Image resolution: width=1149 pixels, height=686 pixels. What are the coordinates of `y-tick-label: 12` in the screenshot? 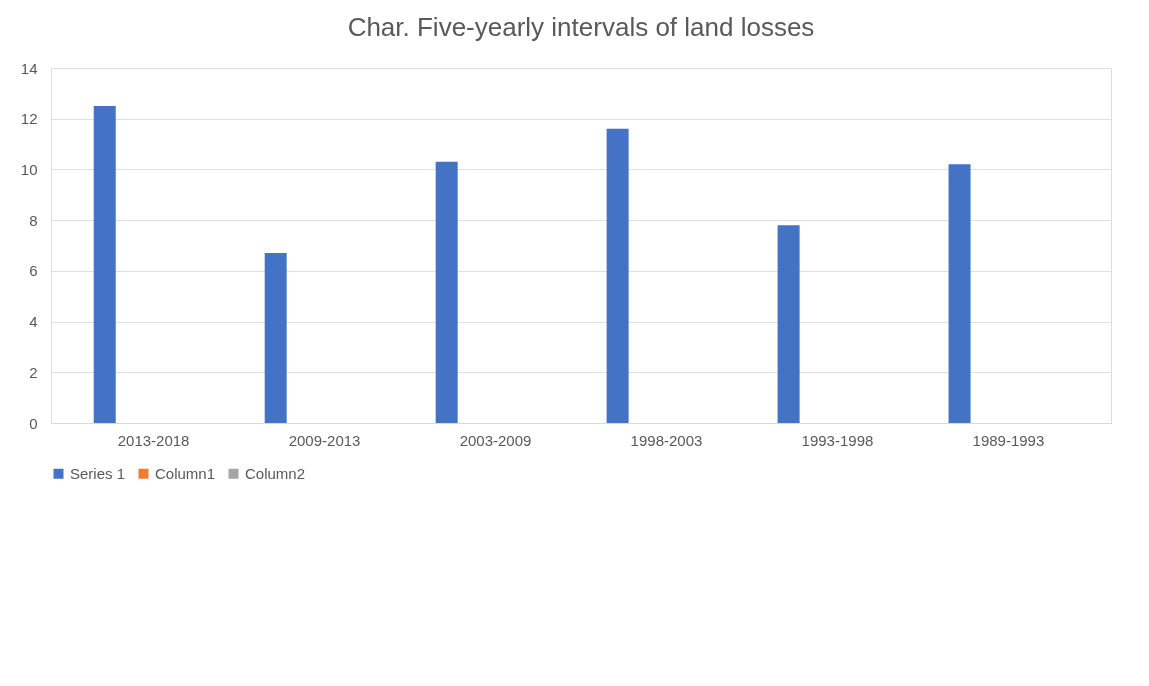 It's located at (29, 119).